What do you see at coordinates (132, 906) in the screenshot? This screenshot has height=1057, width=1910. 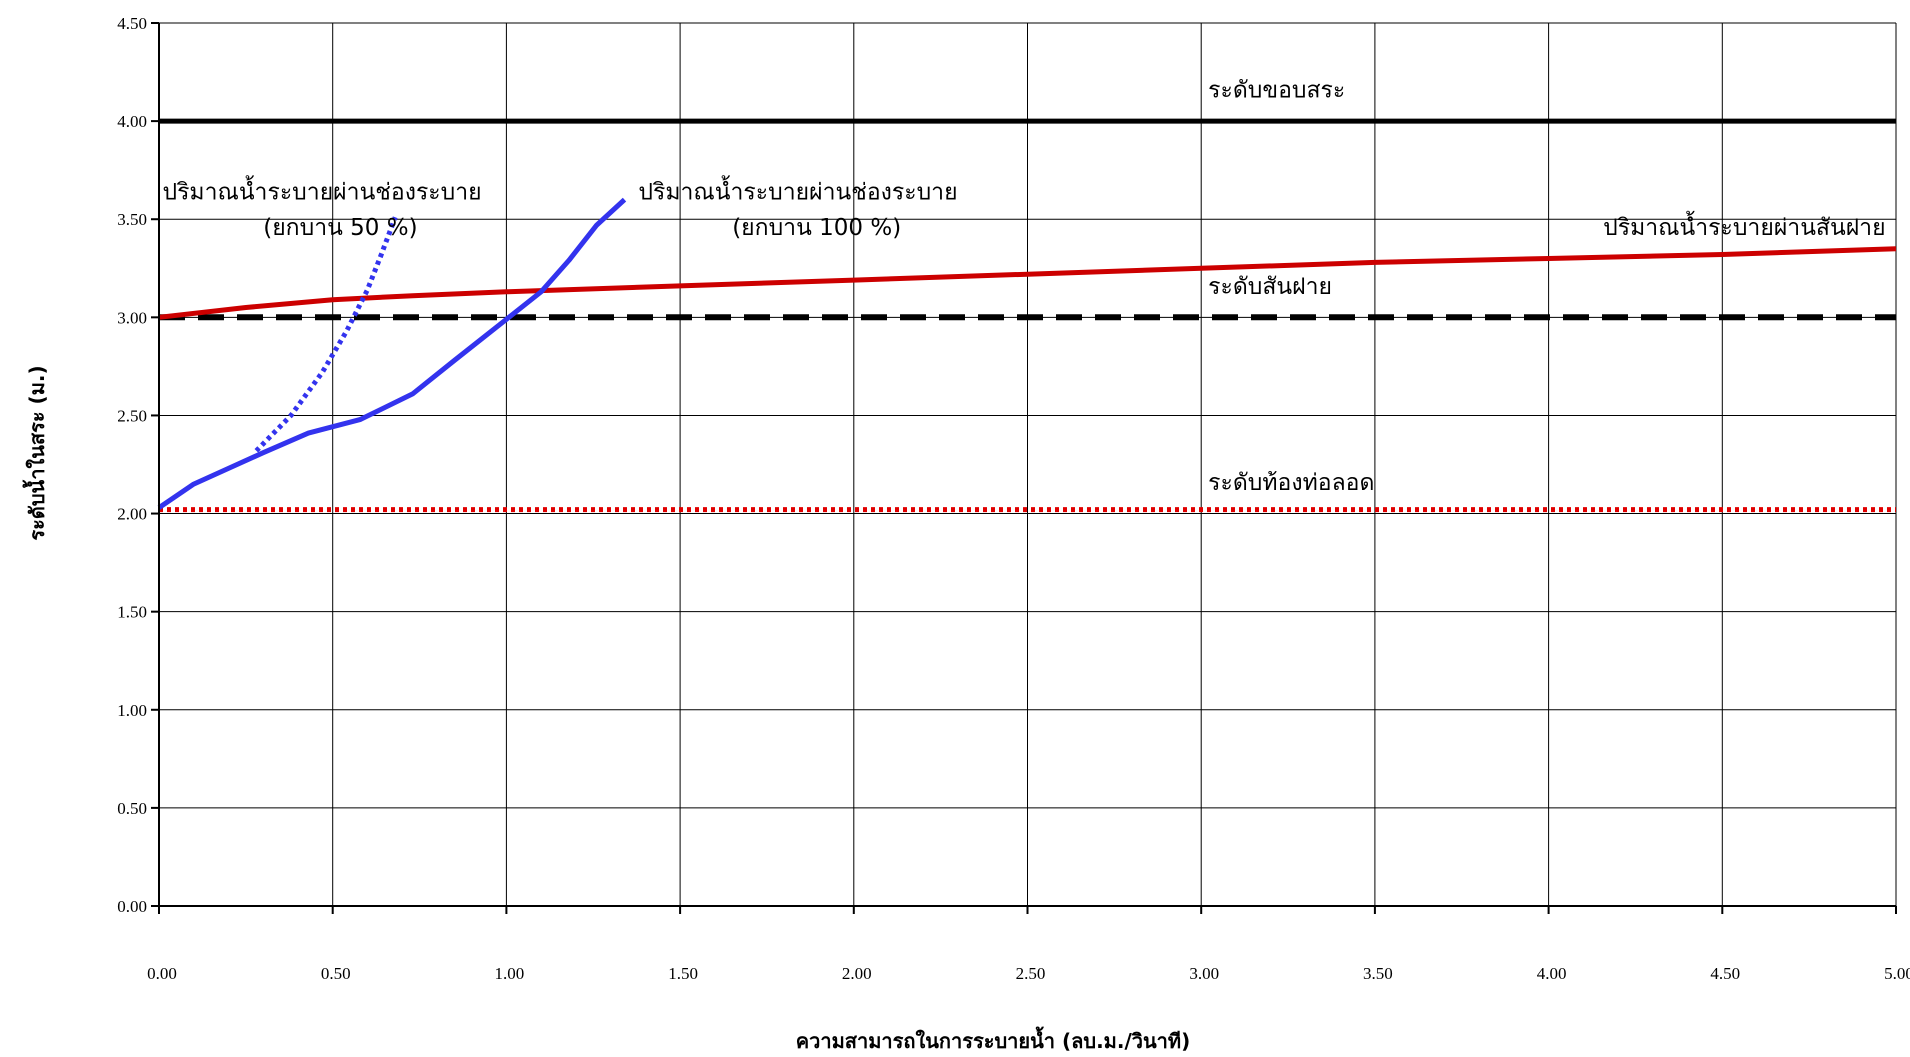 I see `y-tick-label: 0.00` at bounding box center [132, 906].